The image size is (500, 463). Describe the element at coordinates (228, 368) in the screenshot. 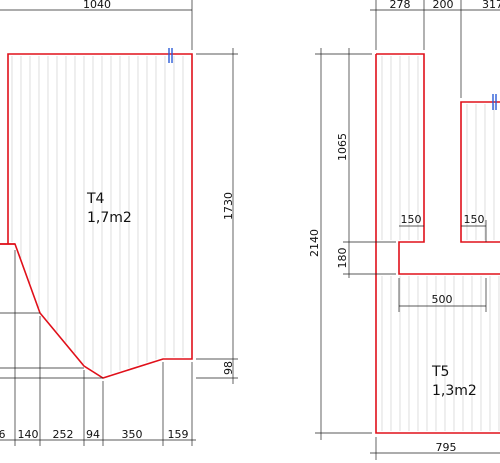

I see `t4-dim-right-small-label: 98` at that location.